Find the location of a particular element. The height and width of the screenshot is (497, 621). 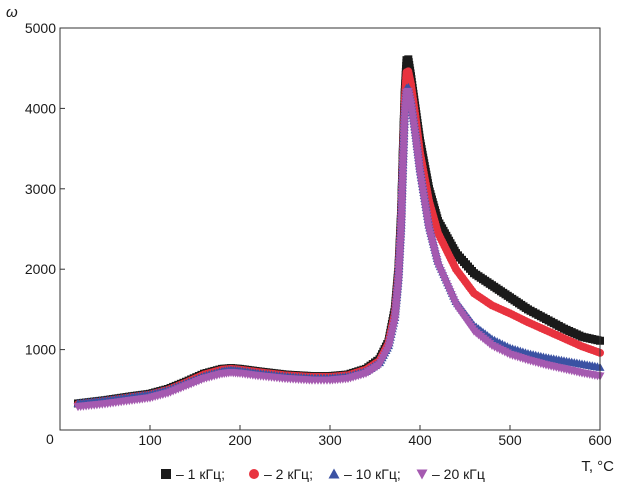

x-tick-label: 200 is located at coordinates (240, 440).